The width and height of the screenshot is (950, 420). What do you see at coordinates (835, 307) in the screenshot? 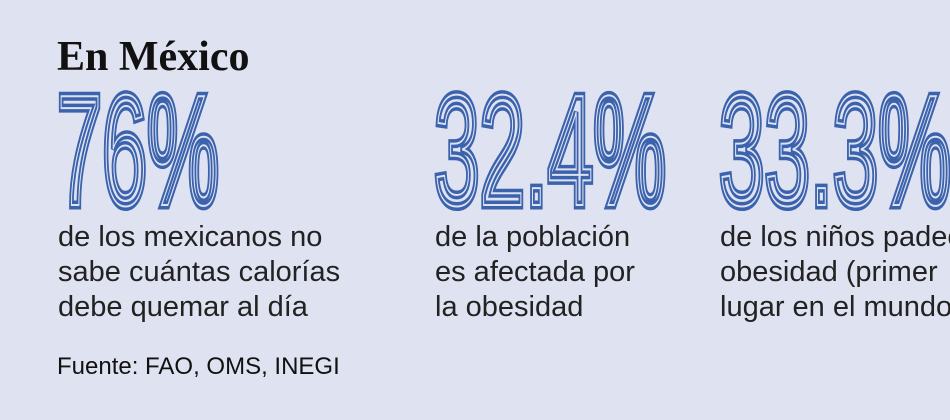
I see `stat-description: lugar en el mundo)` at bounding box center [835, 307].